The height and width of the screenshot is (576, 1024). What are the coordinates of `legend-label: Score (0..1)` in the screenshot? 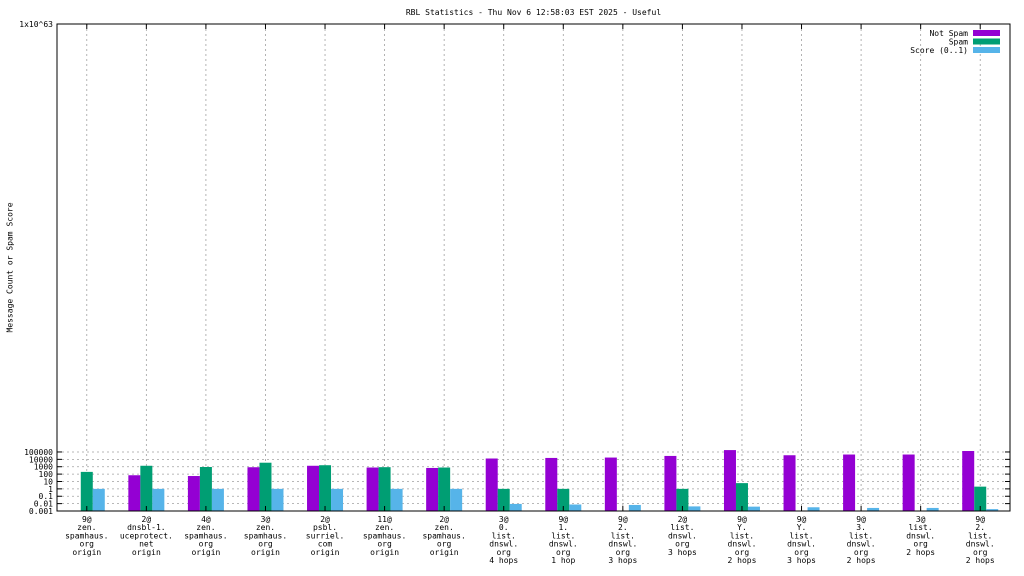 It's located at (939, 50).